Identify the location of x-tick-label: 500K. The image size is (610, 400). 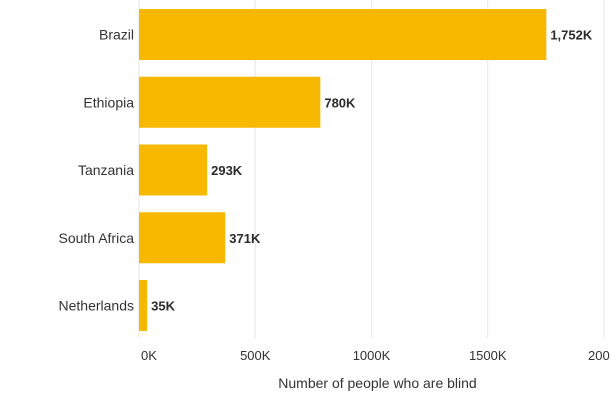
(255, 355).